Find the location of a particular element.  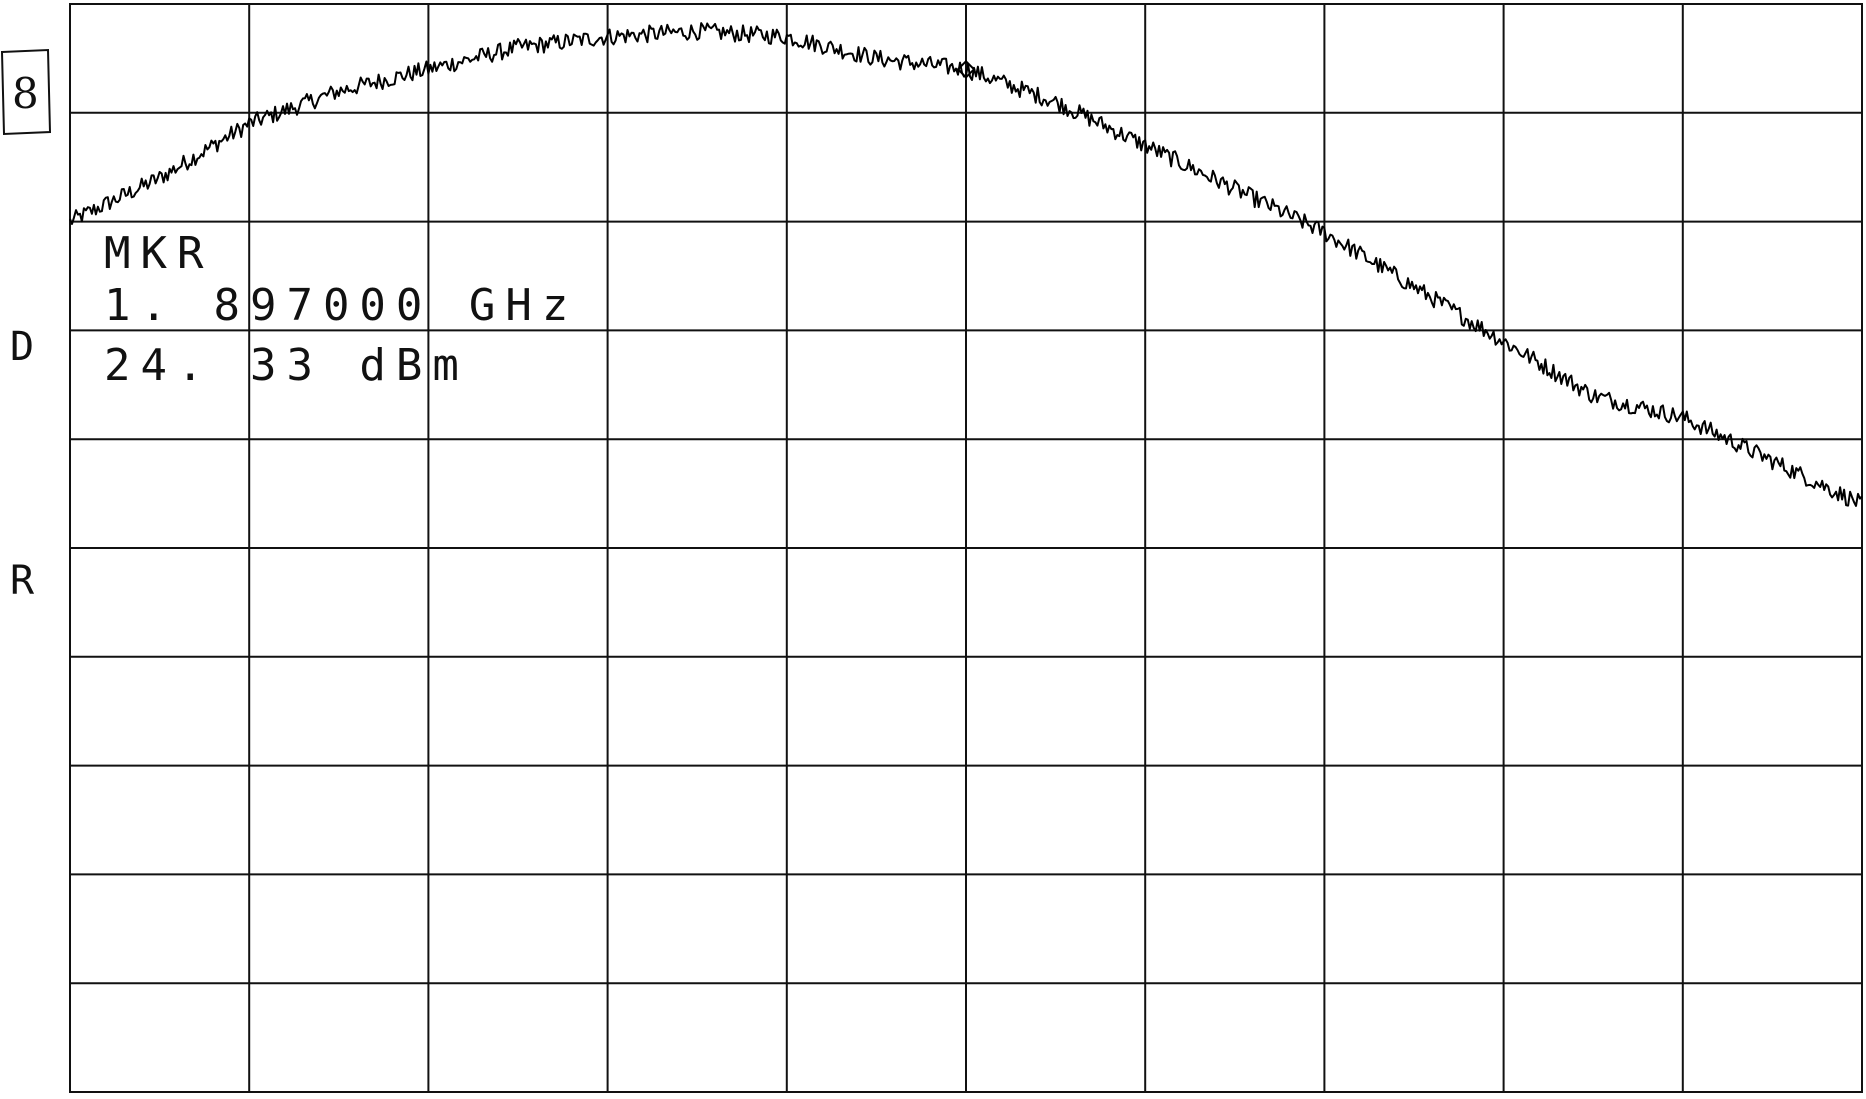

marker-readout-level: 24. 33 dBm is located at coordinates (286, 365).